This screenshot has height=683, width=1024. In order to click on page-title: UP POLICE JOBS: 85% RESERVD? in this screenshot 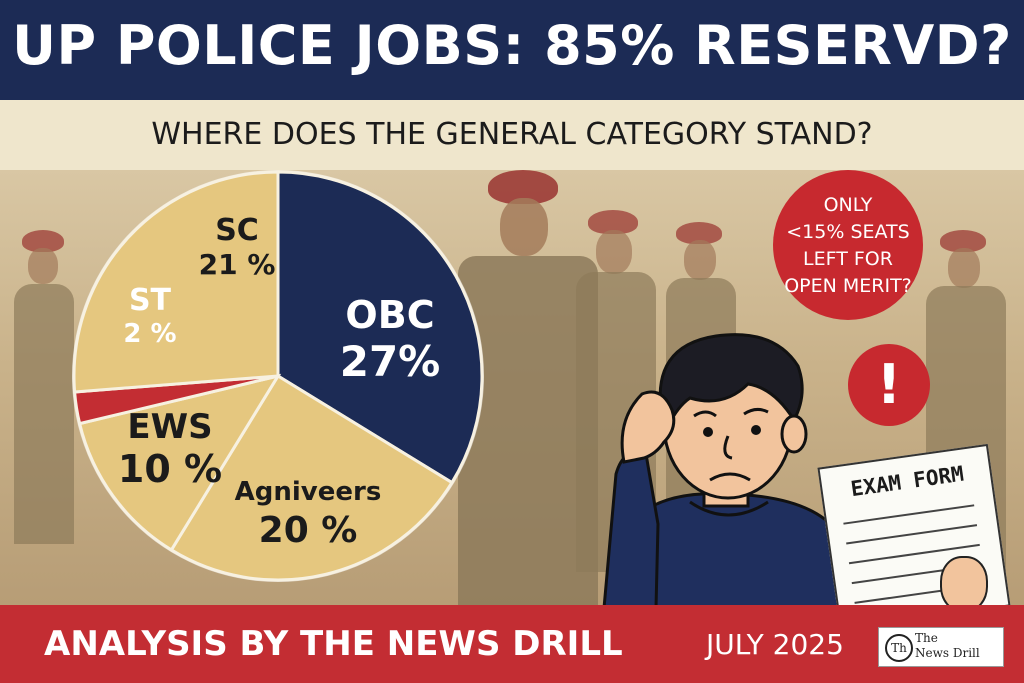, I will do `click(512, 45)`.